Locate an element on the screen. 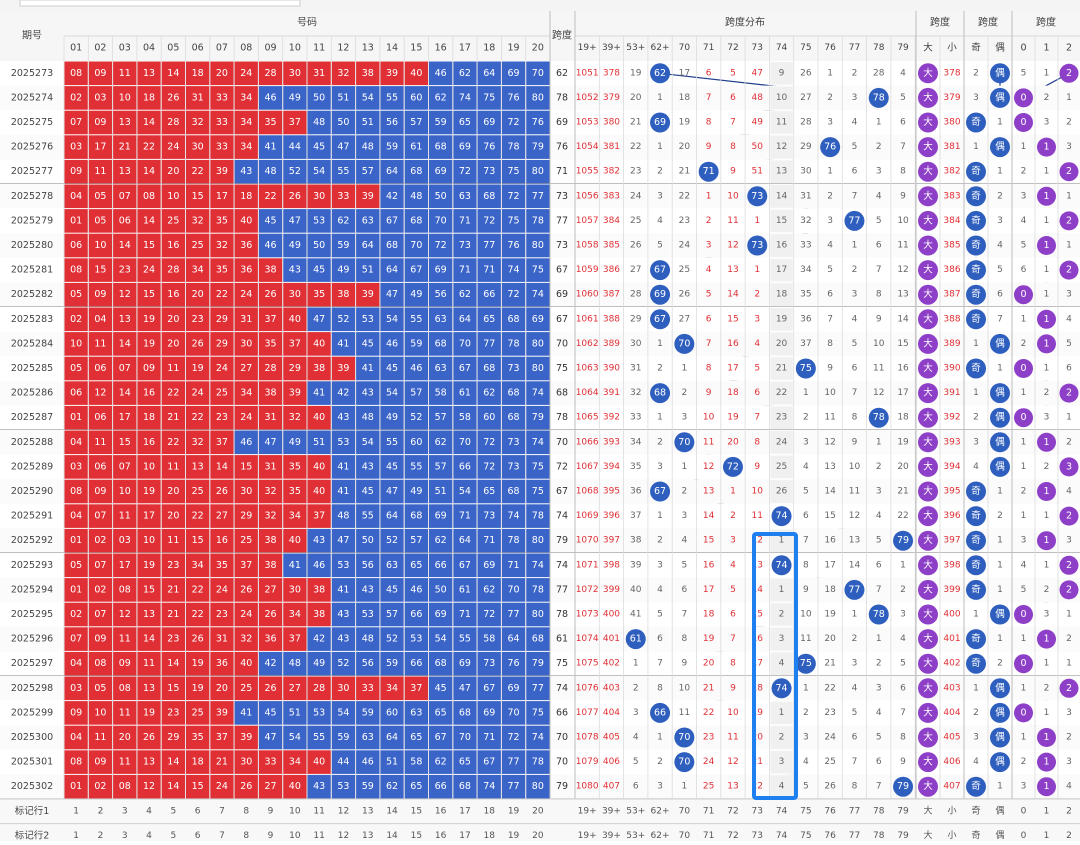 The image size is (1080, 845). span-value: 73 is located at coordinates (562, 245).